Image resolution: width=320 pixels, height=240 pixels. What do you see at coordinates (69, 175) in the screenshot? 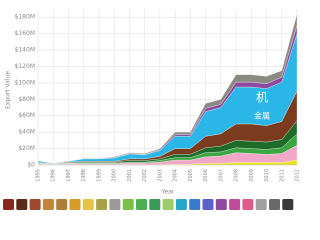
I see `x-tick-label: 1997` at bounding box center [69, 175].